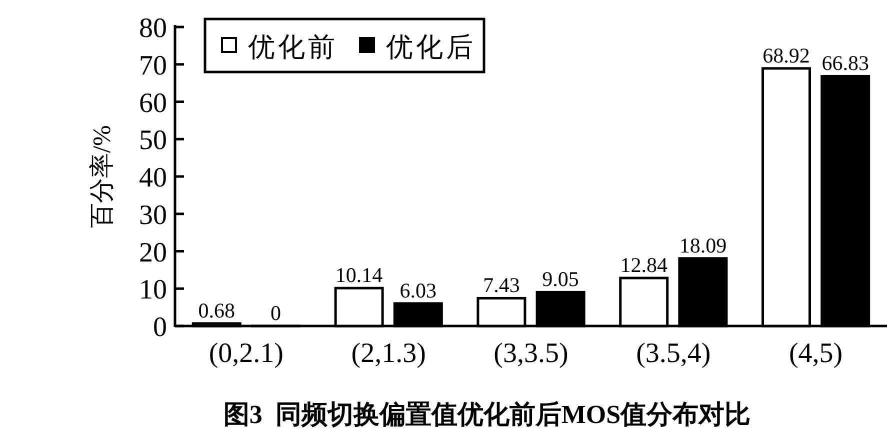 The width and height of the screenshot is (891, 435). I want to click on title: 图3 同频切换偏置值优化前后MOS值分布对比, so click(487, 414).